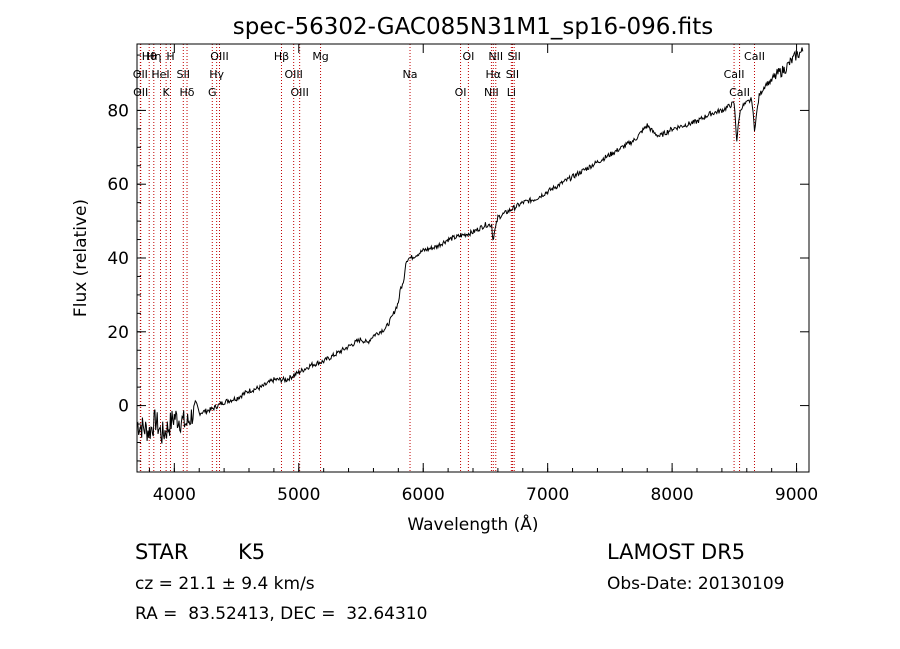 The width and height of the screenshot is (900, 649). I want to click on spectral-line-label: Hα, so click(494, 74).